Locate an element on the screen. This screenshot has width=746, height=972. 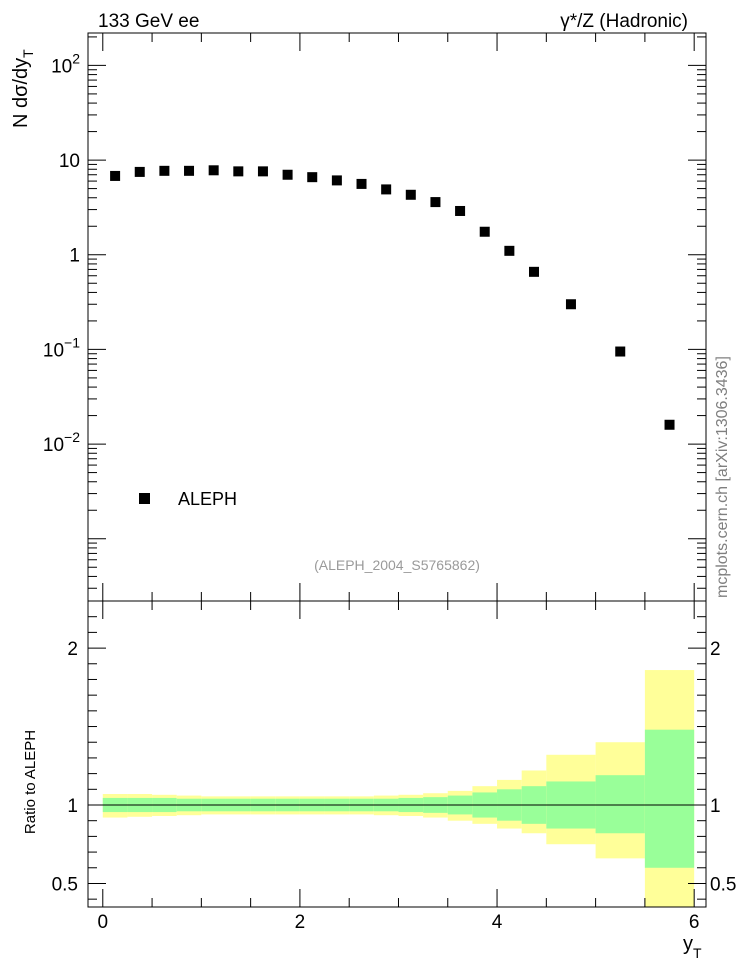
header-left: 133 GeV ee is located at coordinates (148, 21).